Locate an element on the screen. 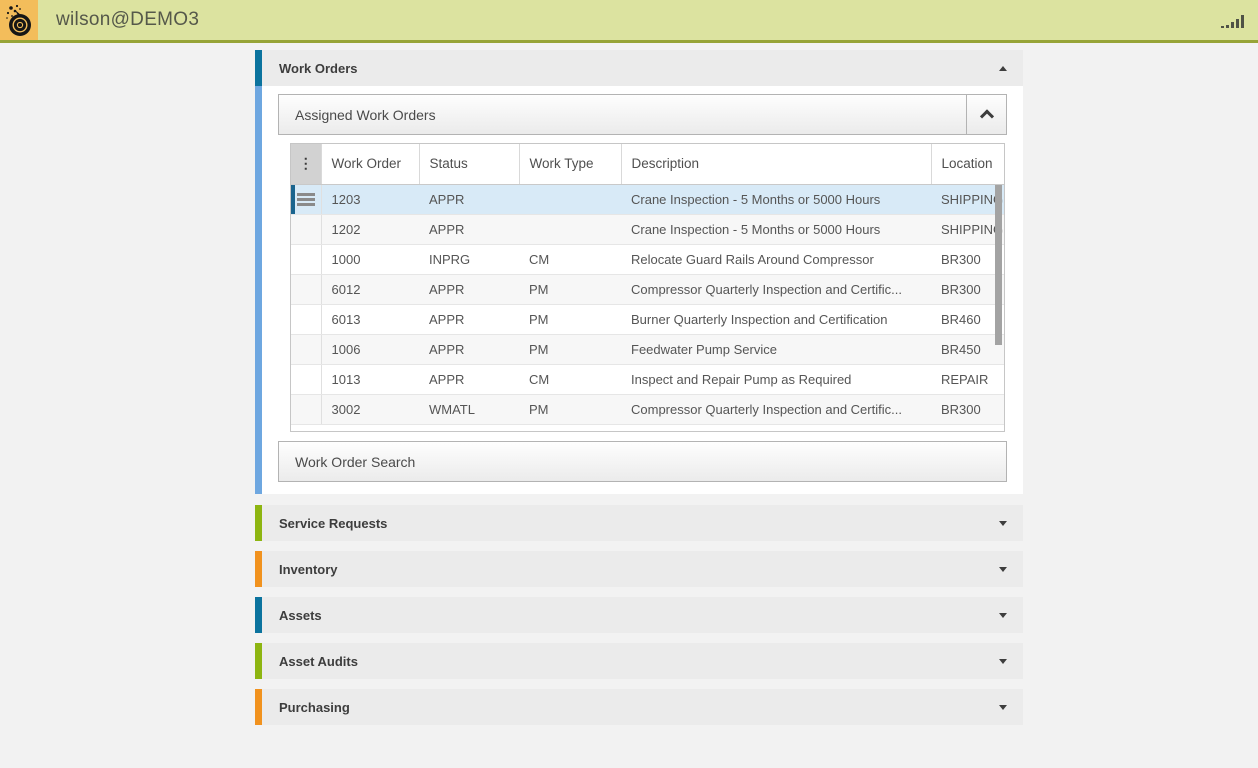  titlebar: wilson@DEMO3 is located at coordinates (629, 21).